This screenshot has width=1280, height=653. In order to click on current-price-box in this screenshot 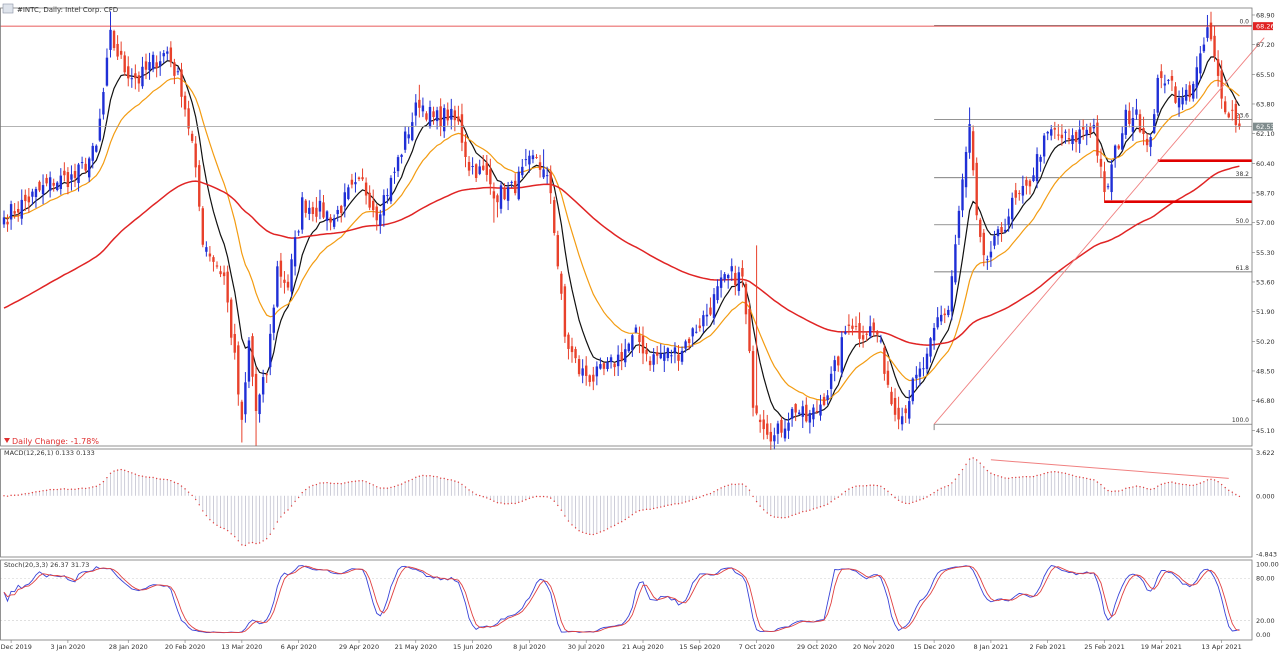, I will do `click(1263, 126)`.